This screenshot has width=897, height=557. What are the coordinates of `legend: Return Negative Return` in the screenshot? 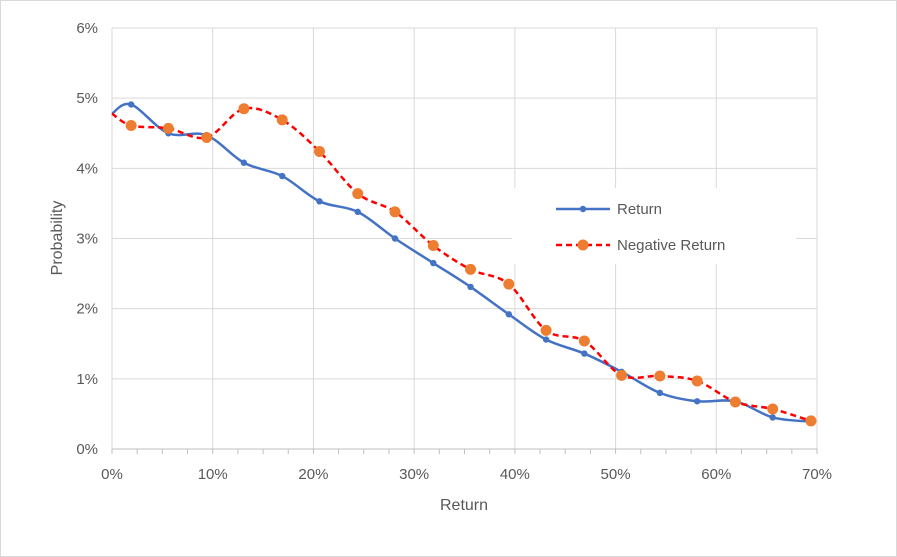 It's located at (654, 226).